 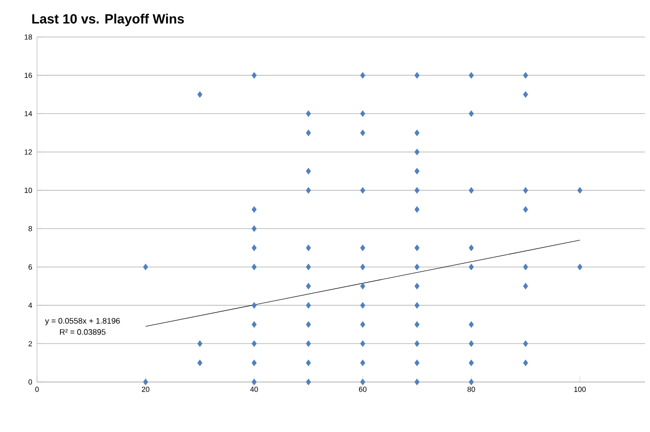 I want to click on annotation: y = 0.0558x + 1.8196, so click(x=82, y=322).